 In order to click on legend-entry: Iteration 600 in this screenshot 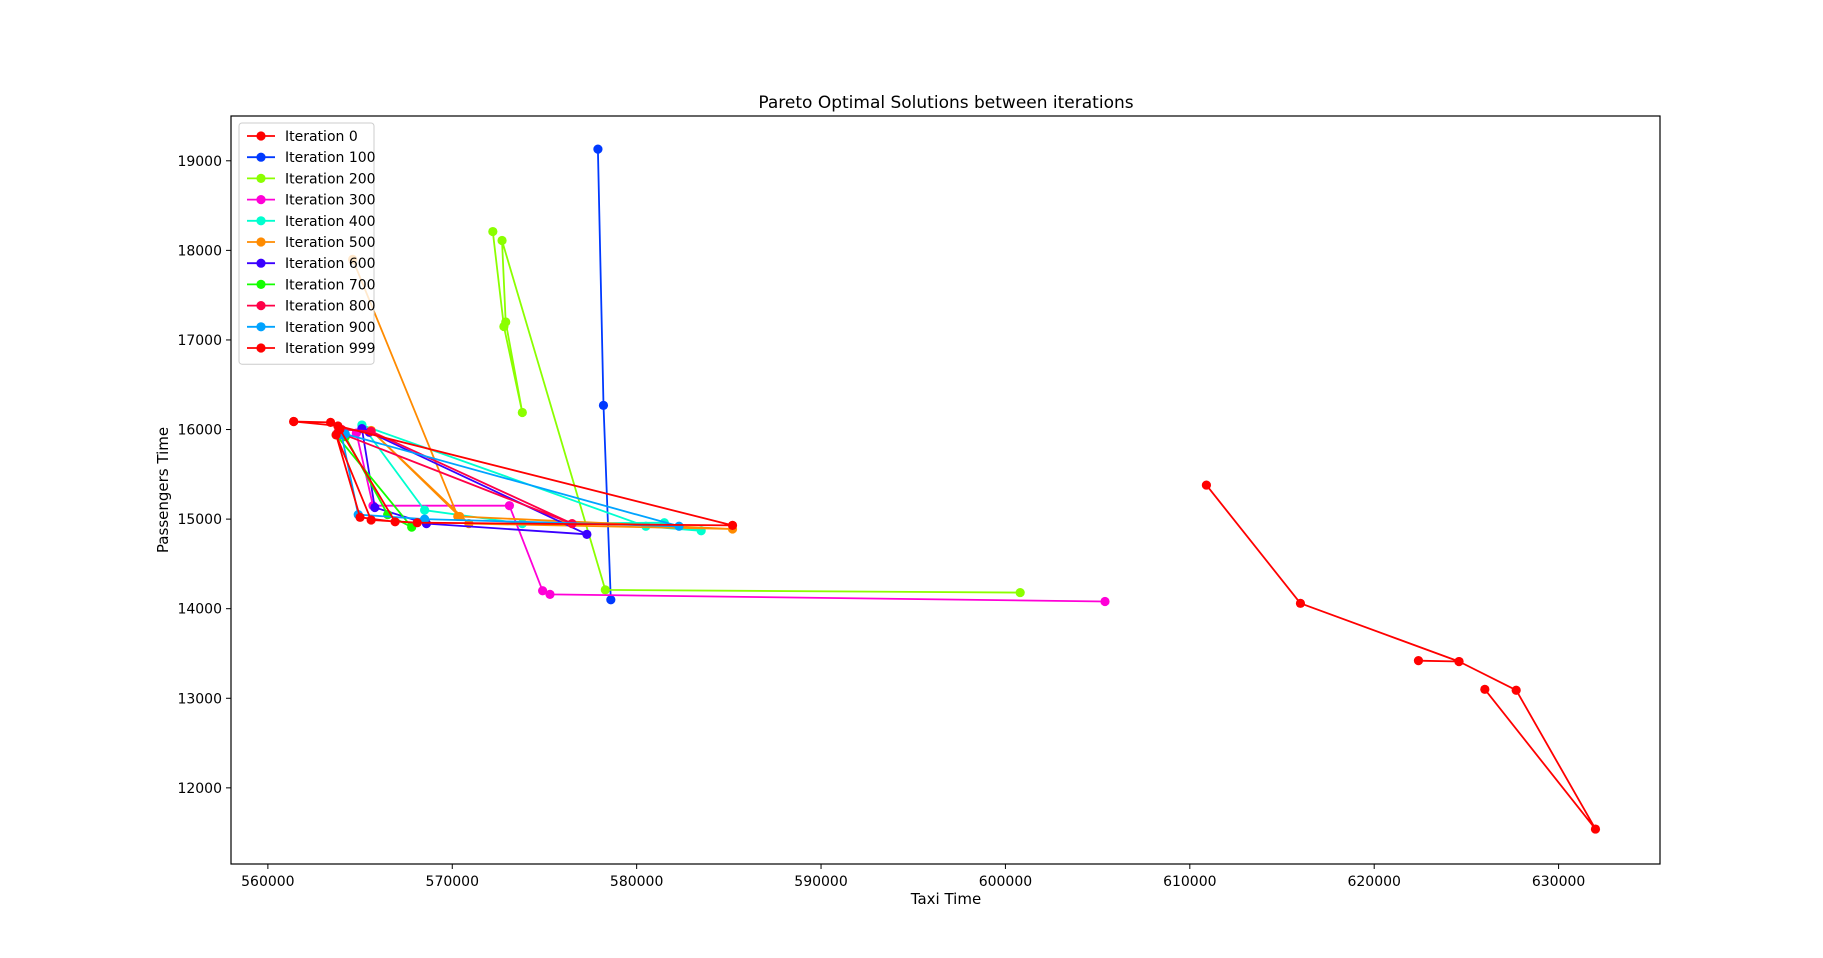, I will do `click(311, 264)`.